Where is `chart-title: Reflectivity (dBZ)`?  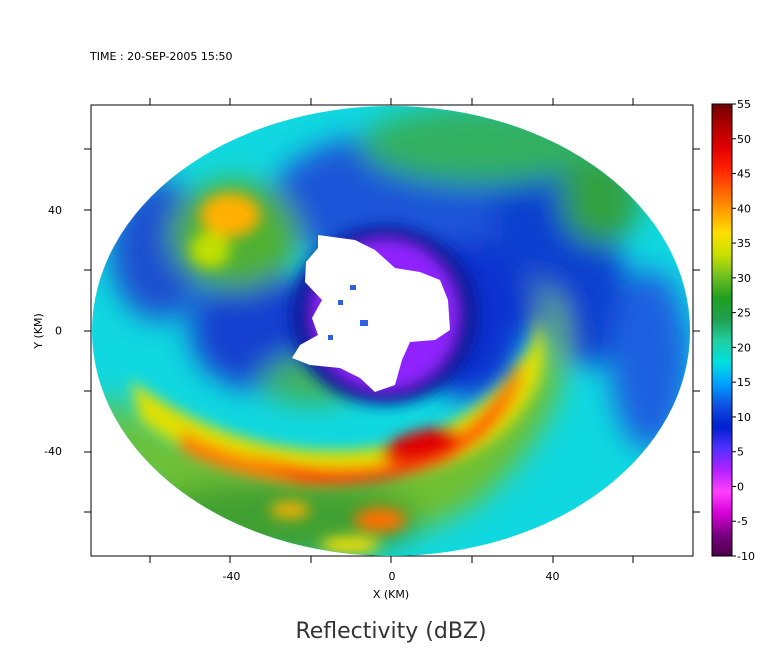
chart-title: Reflectivity (dBZ) is located at coordinates (390, 631).